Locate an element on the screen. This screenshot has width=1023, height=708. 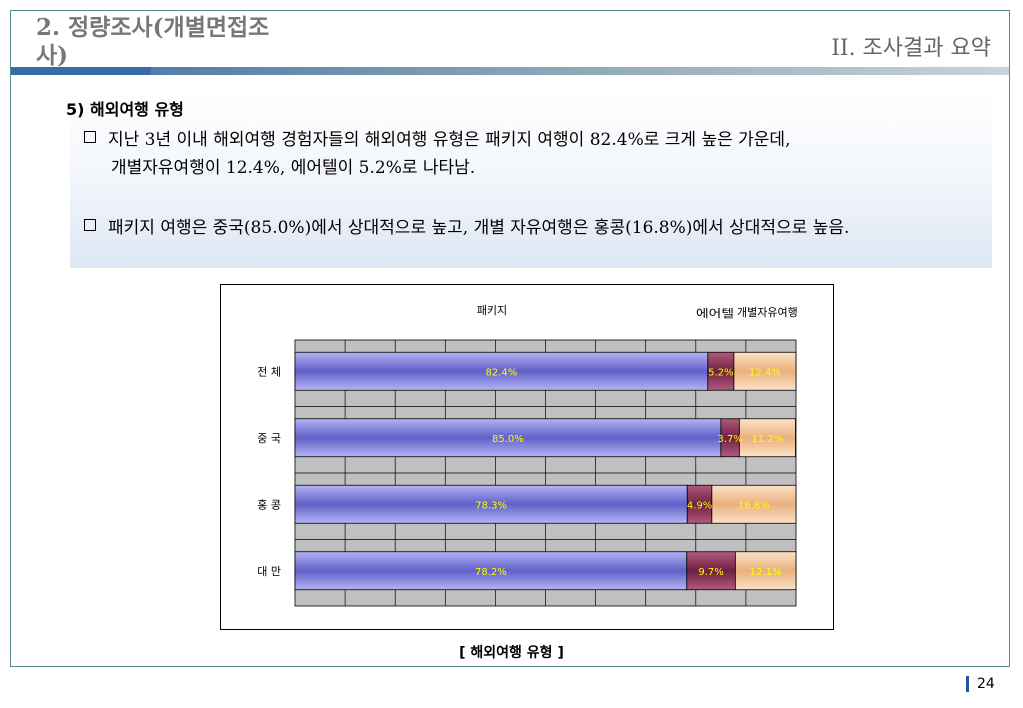
data-label: 85.0% is located at coordinates (508, 439).